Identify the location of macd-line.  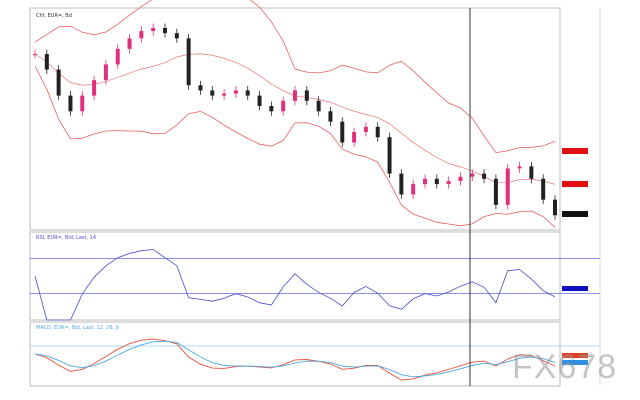
(295, 359).